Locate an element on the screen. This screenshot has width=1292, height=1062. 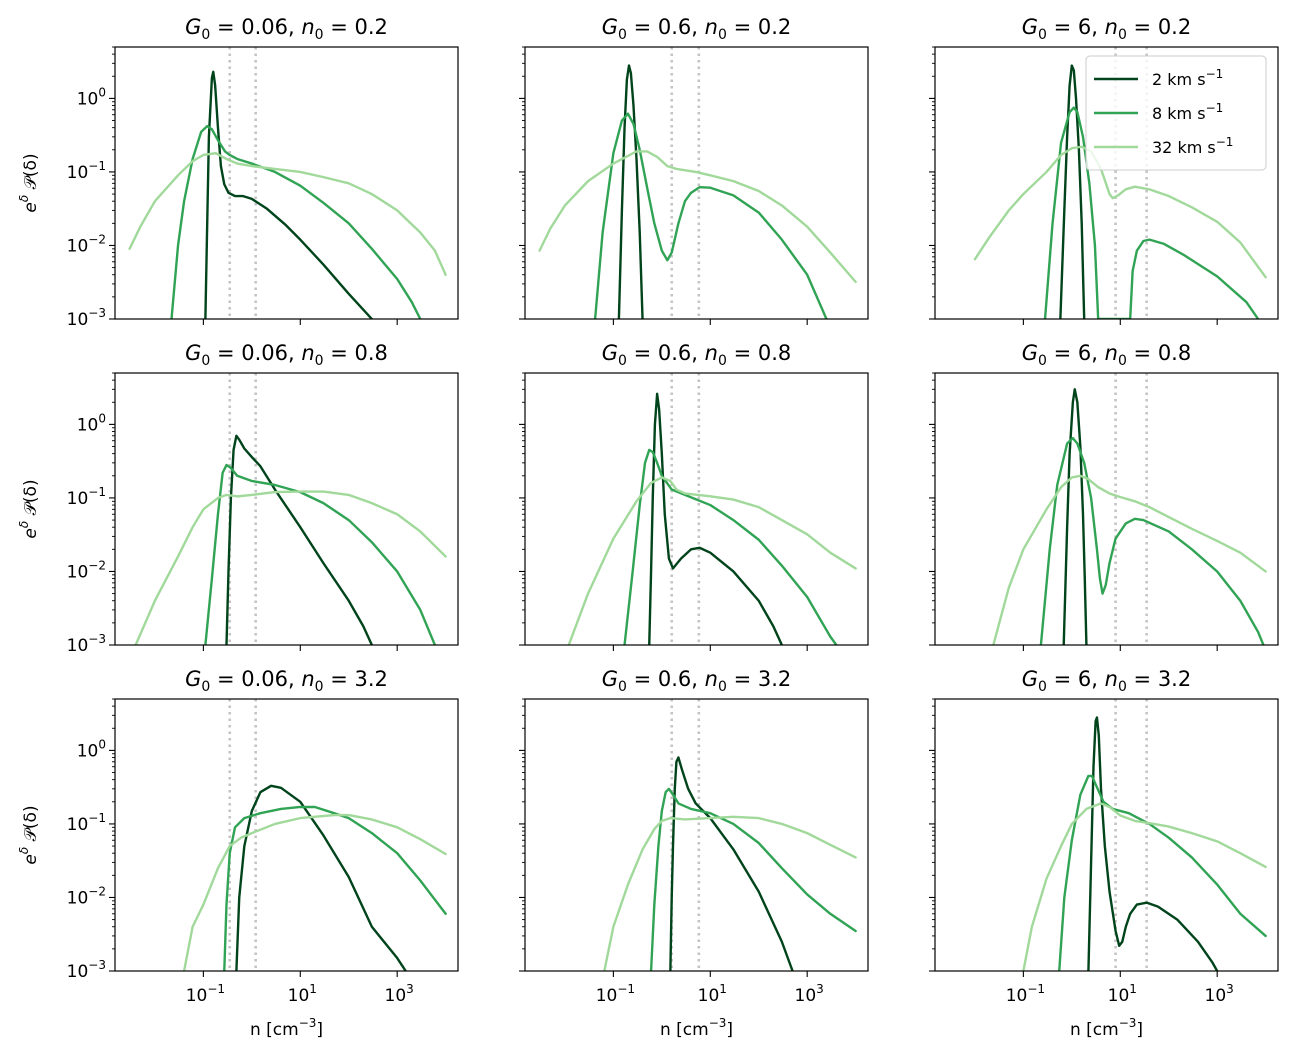
legend-label-32kms: 32 km s−1 is located at coordinates (1192, 146).